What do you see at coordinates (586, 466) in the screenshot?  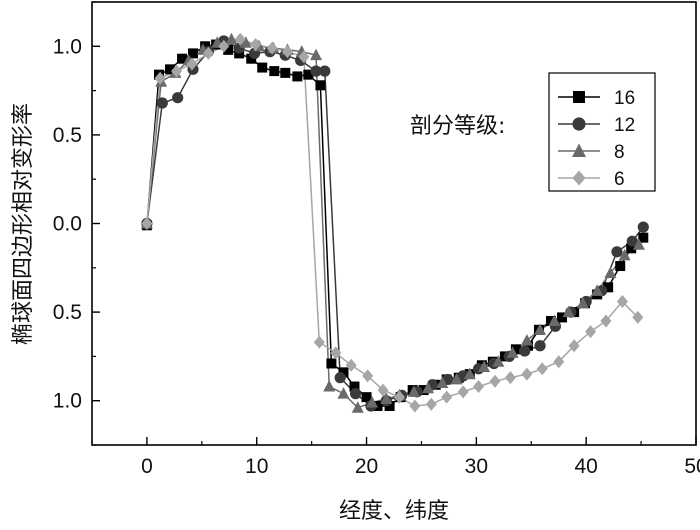 I see `x-tick-label: 40` at bounding box center [586, 466].